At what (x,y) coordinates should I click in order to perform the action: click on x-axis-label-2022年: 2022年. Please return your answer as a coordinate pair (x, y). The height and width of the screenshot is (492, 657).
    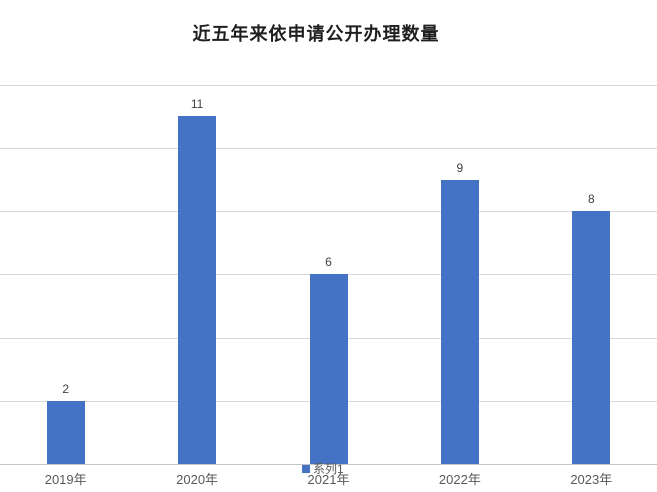
    Looking at the image, I should click on (459, 479).